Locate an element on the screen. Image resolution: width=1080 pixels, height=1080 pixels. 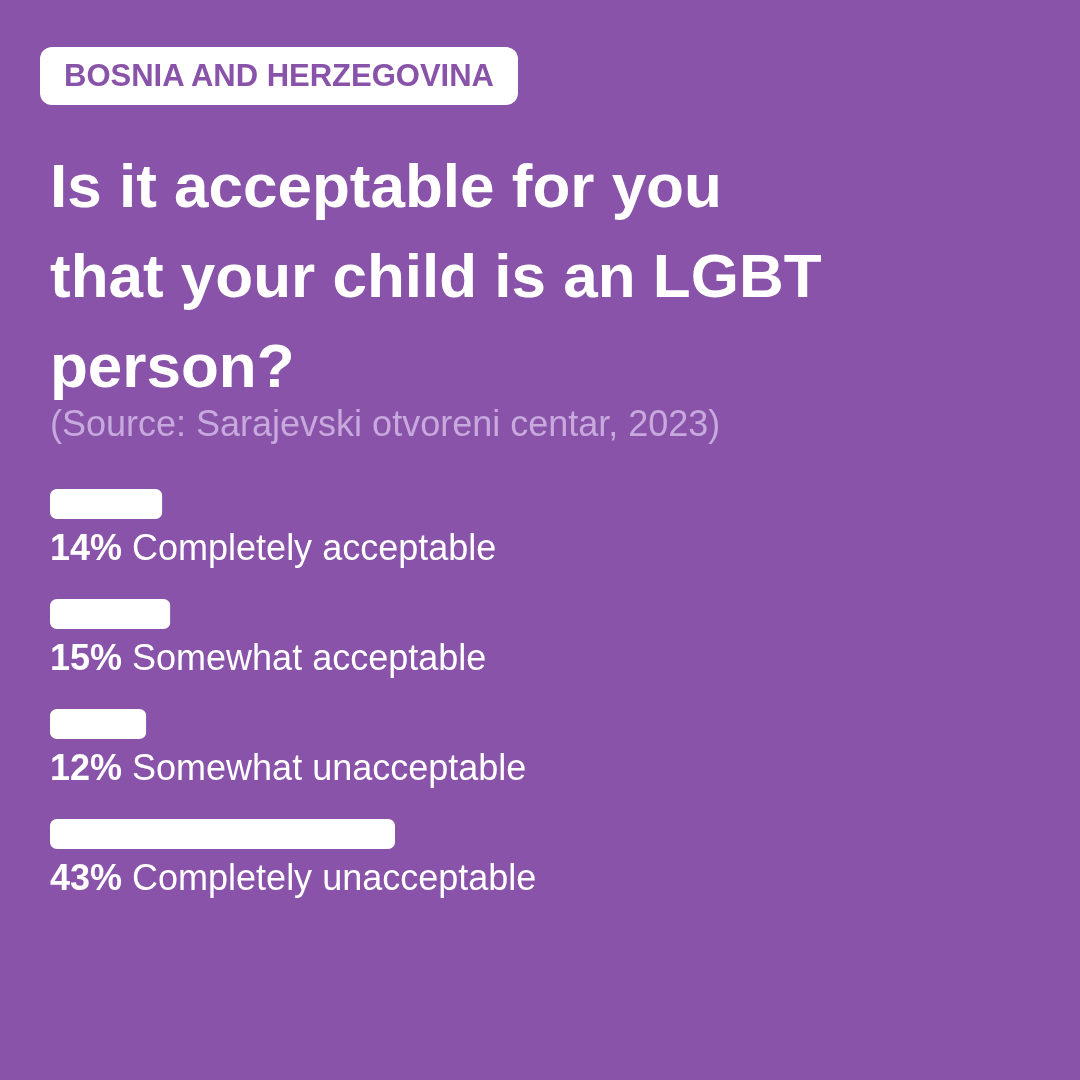
data-label: 43% is located at coordinates (86, 877).